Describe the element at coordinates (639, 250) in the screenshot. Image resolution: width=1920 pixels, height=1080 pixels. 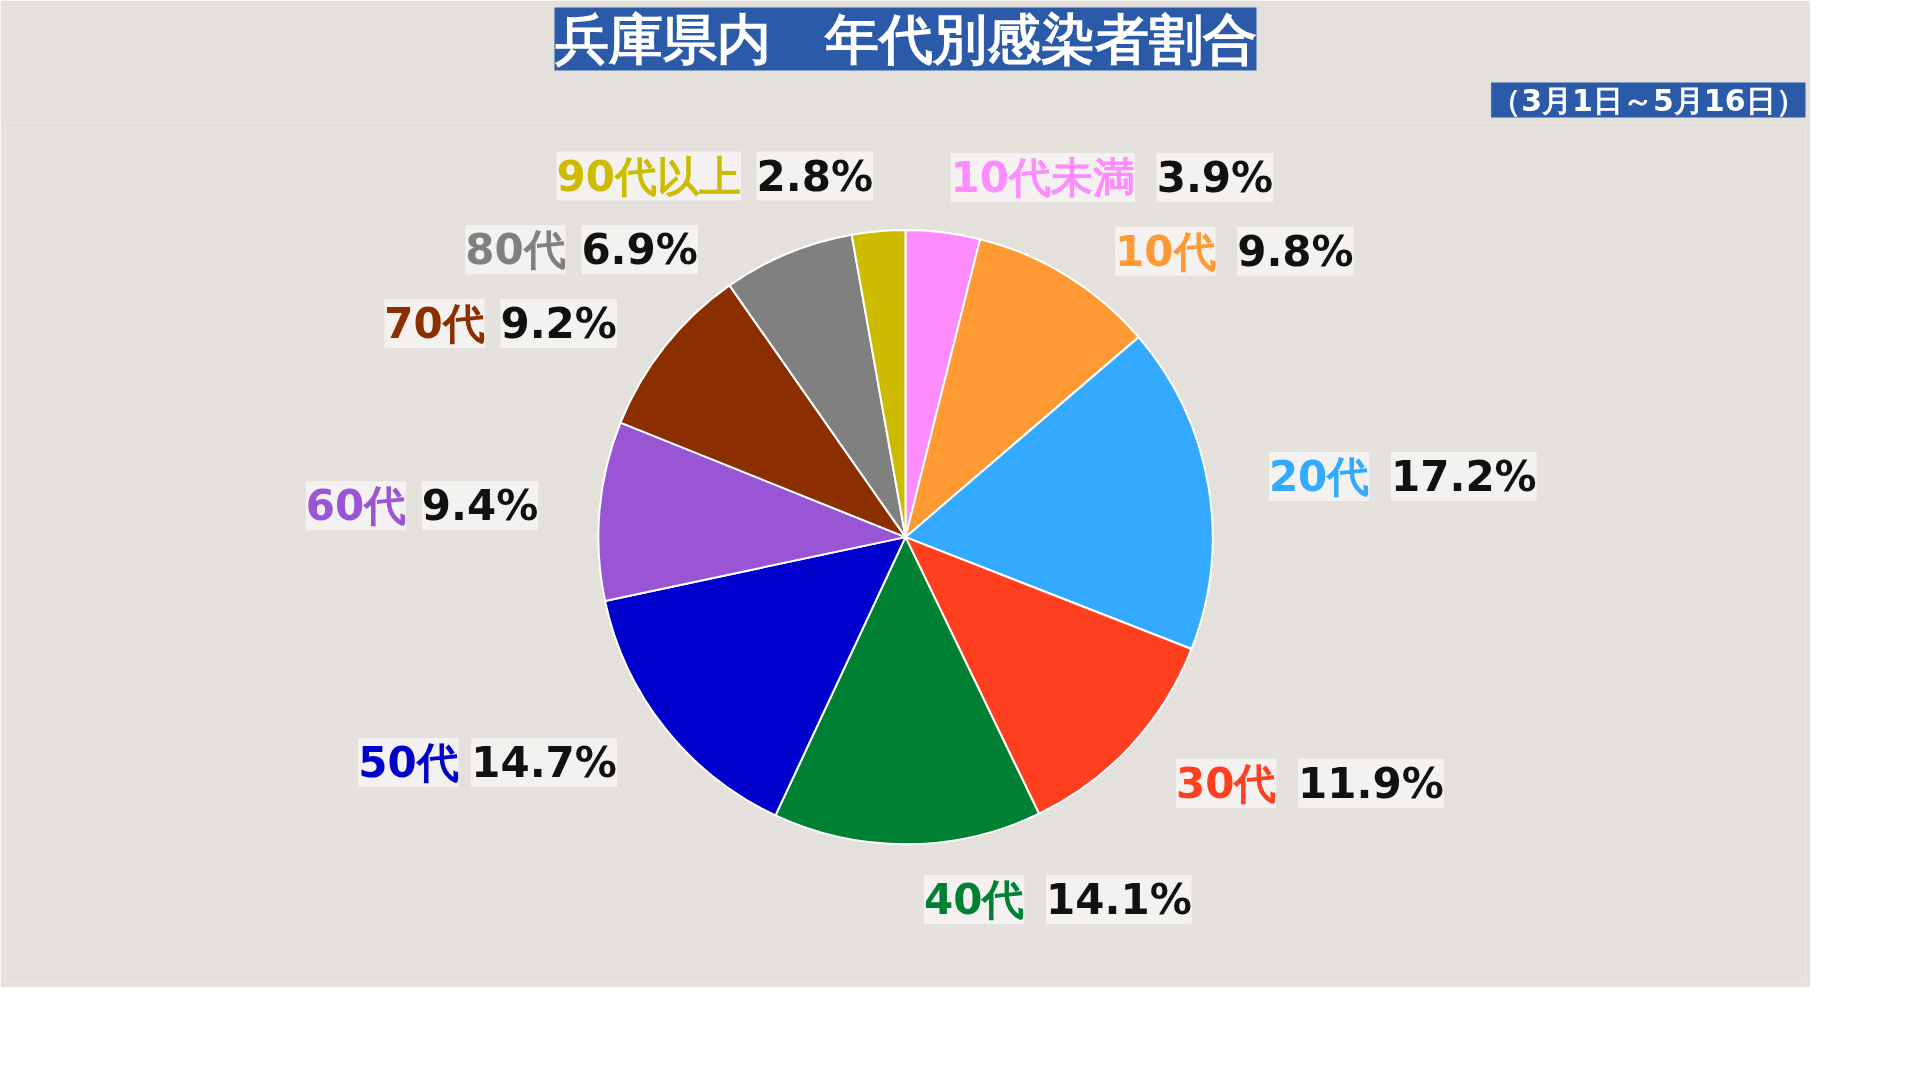
I see `data-label: 6.9%` at that location.